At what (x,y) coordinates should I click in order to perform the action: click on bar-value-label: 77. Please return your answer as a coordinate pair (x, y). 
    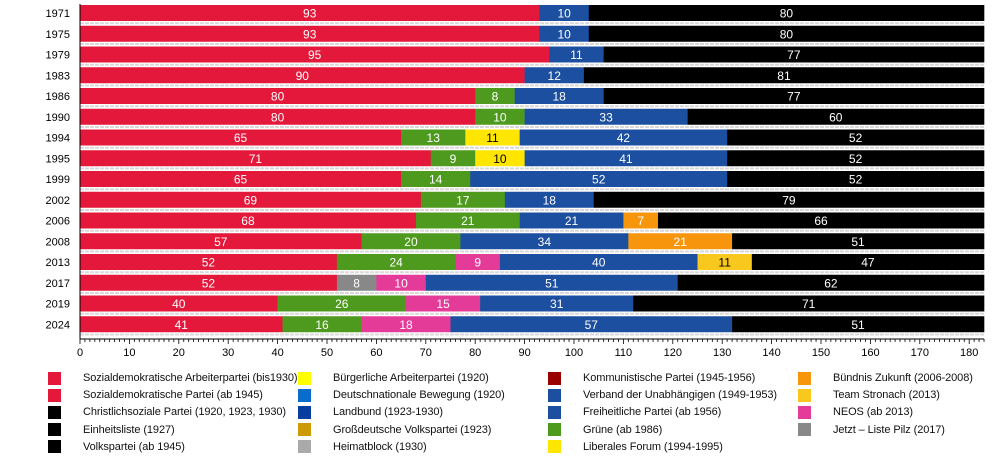
    Looking at the image, I should click on (794, 97).